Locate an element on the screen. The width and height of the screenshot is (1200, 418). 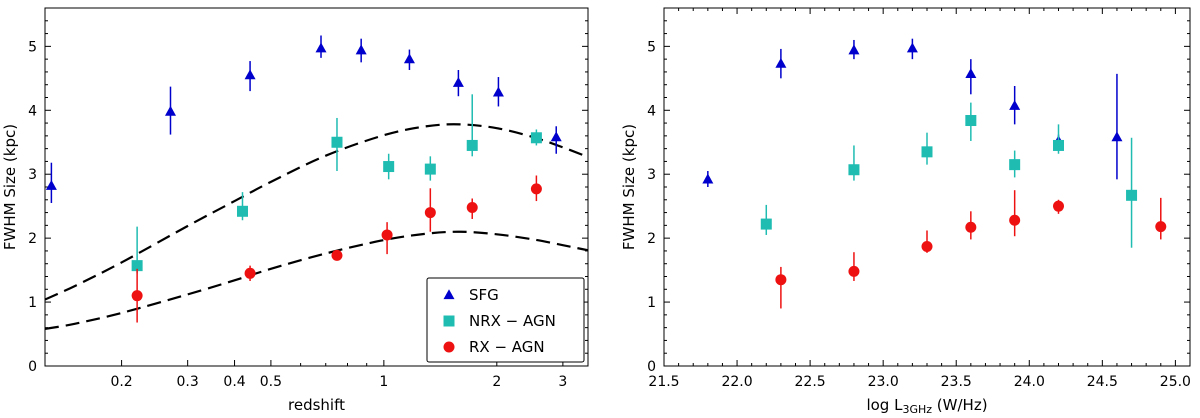
x-axis-label: log L3GHz (W/Hz) is located at coordinates (926, 406).